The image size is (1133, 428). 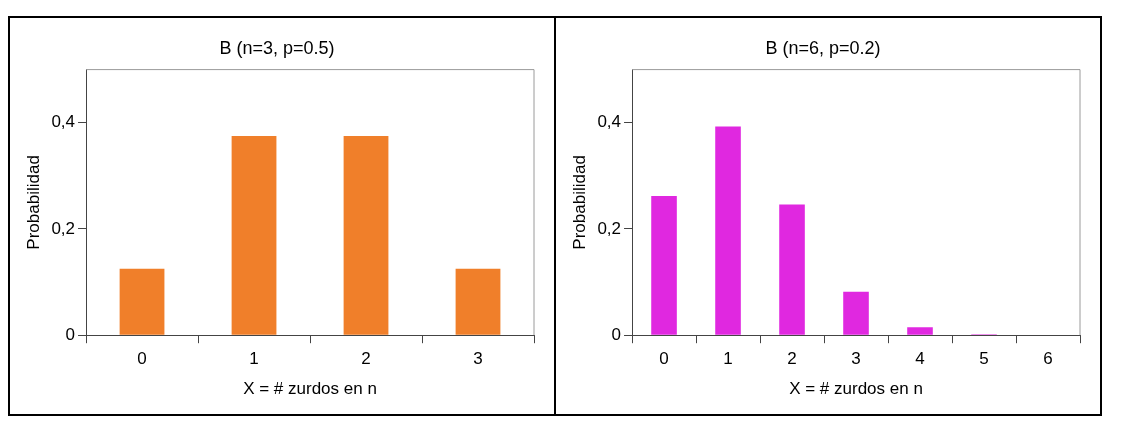 I want to click on x-tick-label: 6, so click(x=1048, y=359).